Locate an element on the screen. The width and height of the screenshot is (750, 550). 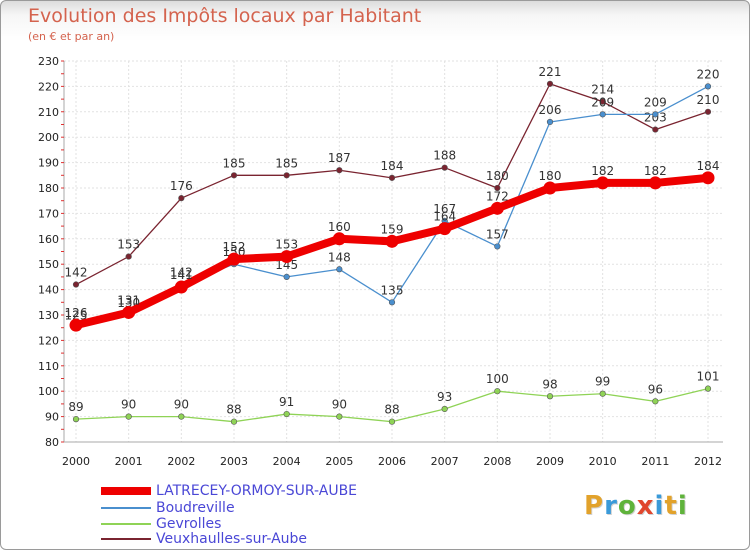
data-label: 93 is located at coordinates (444, 397).